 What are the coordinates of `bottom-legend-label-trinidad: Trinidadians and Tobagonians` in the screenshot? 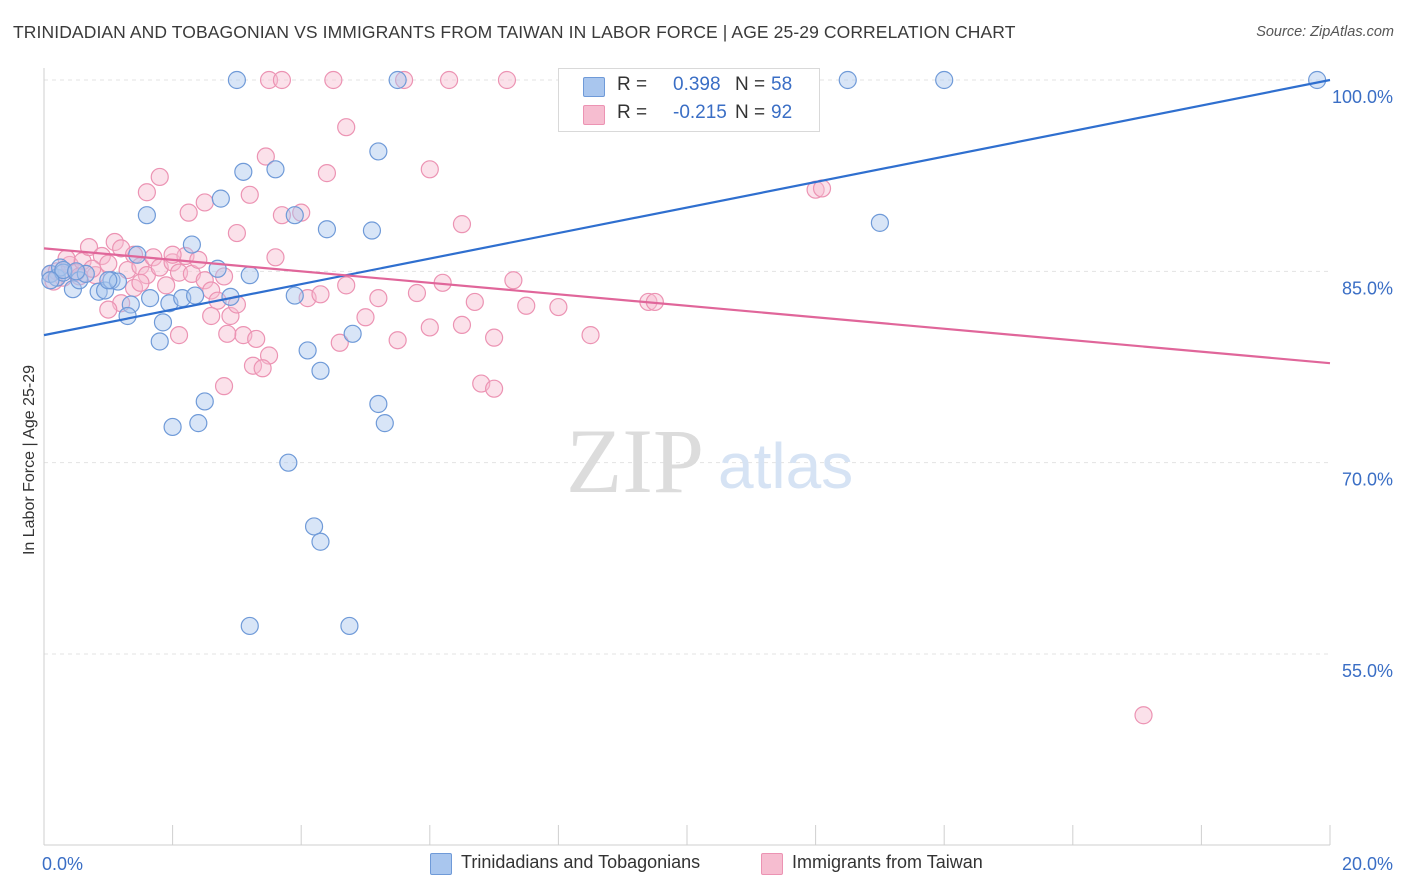 It's located at (581, 862).